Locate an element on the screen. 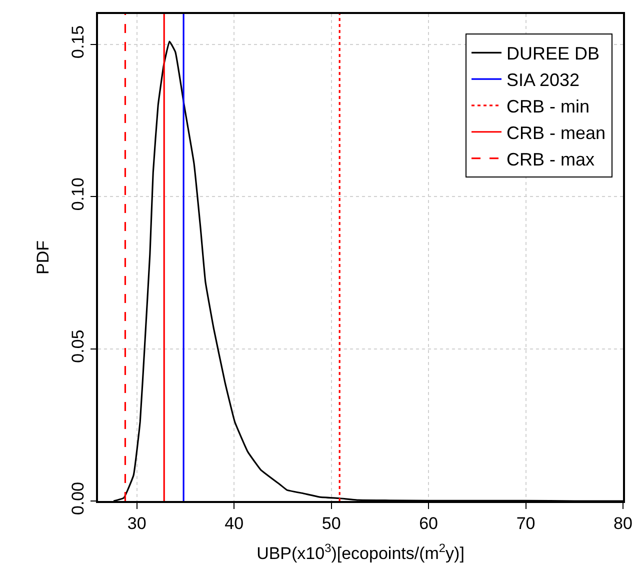  legend-label: DUREE DB is located at coordinates (553, 54).